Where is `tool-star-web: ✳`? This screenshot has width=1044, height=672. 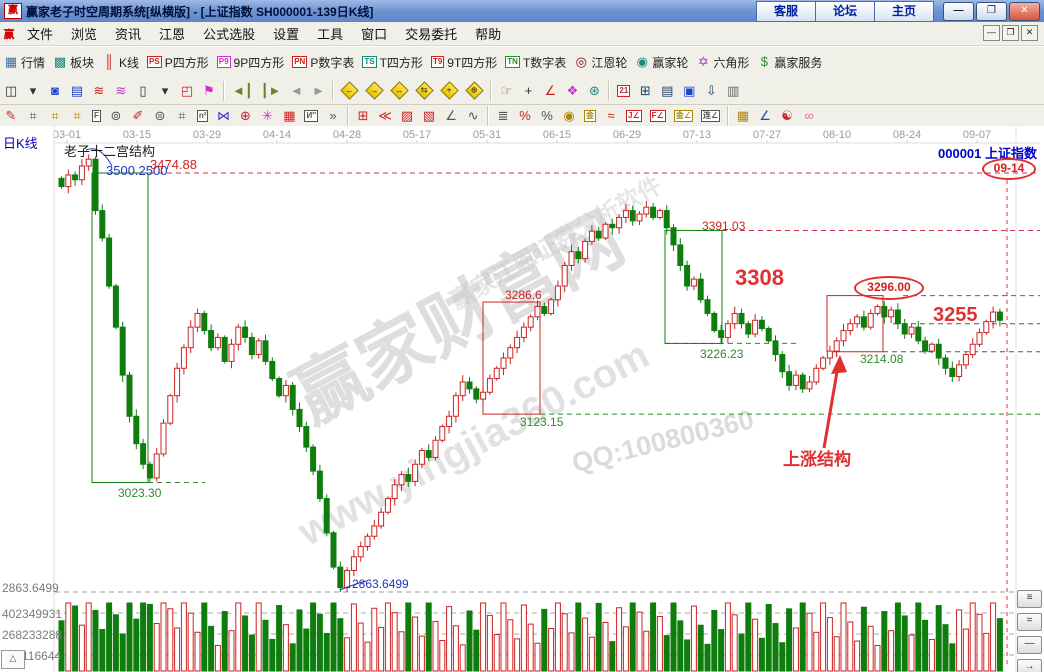 tool-star-web: ✳ is located at coordinates (267, 116).